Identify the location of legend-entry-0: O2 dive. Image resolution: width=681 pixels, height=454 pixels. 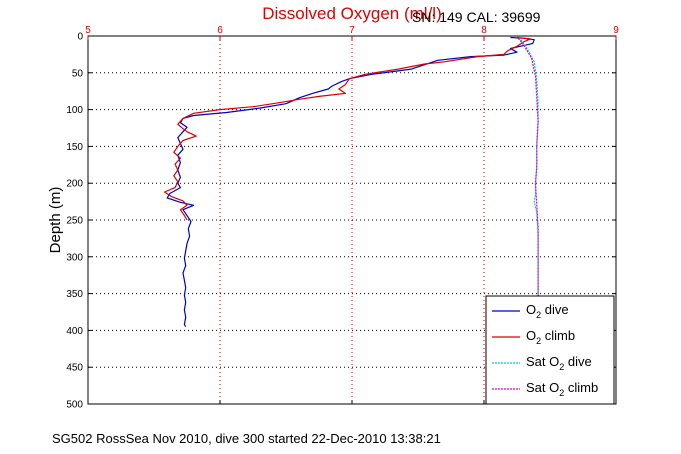
(547, 311).